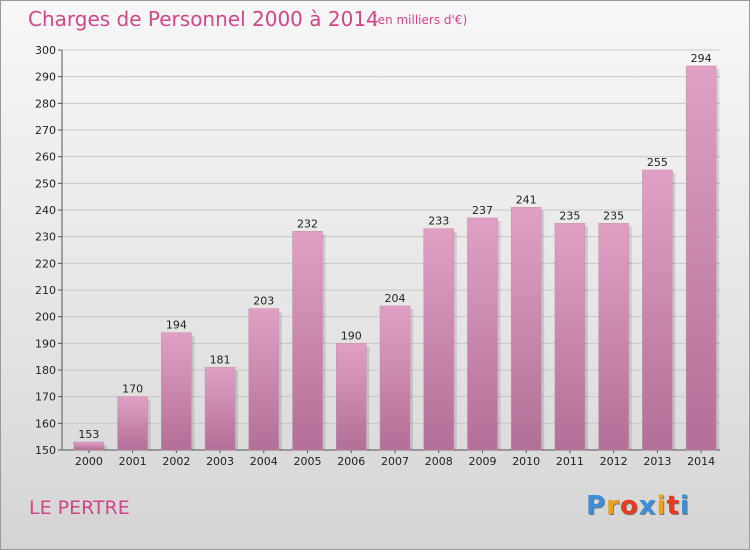 The height and width of the screenshot is (550, 750). I want to click on y-tick-label: 260, so click(45, 157).